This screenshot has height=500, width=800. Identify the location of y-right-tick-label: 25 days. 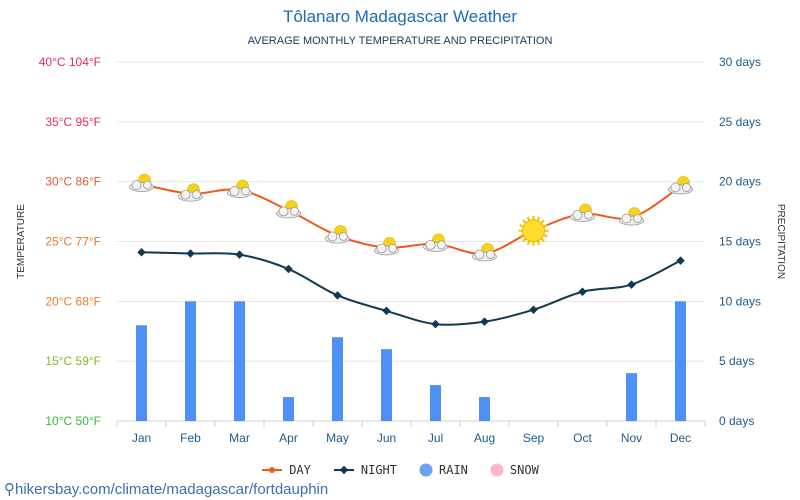
(740, 122).